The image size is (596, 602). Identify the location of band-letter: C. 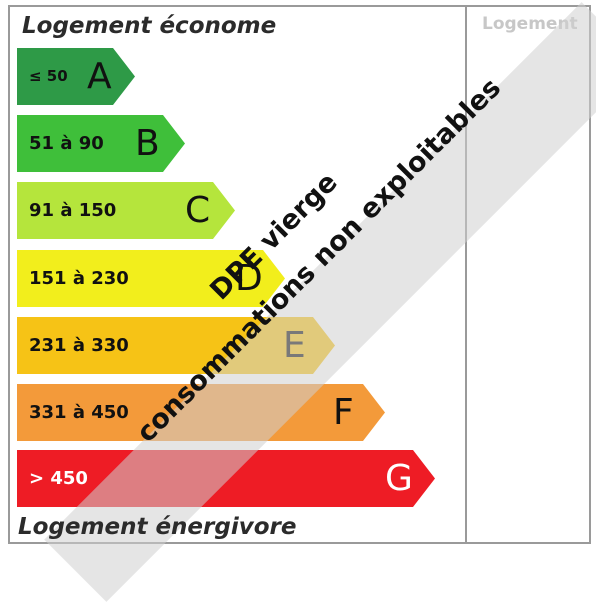
(198, 210).